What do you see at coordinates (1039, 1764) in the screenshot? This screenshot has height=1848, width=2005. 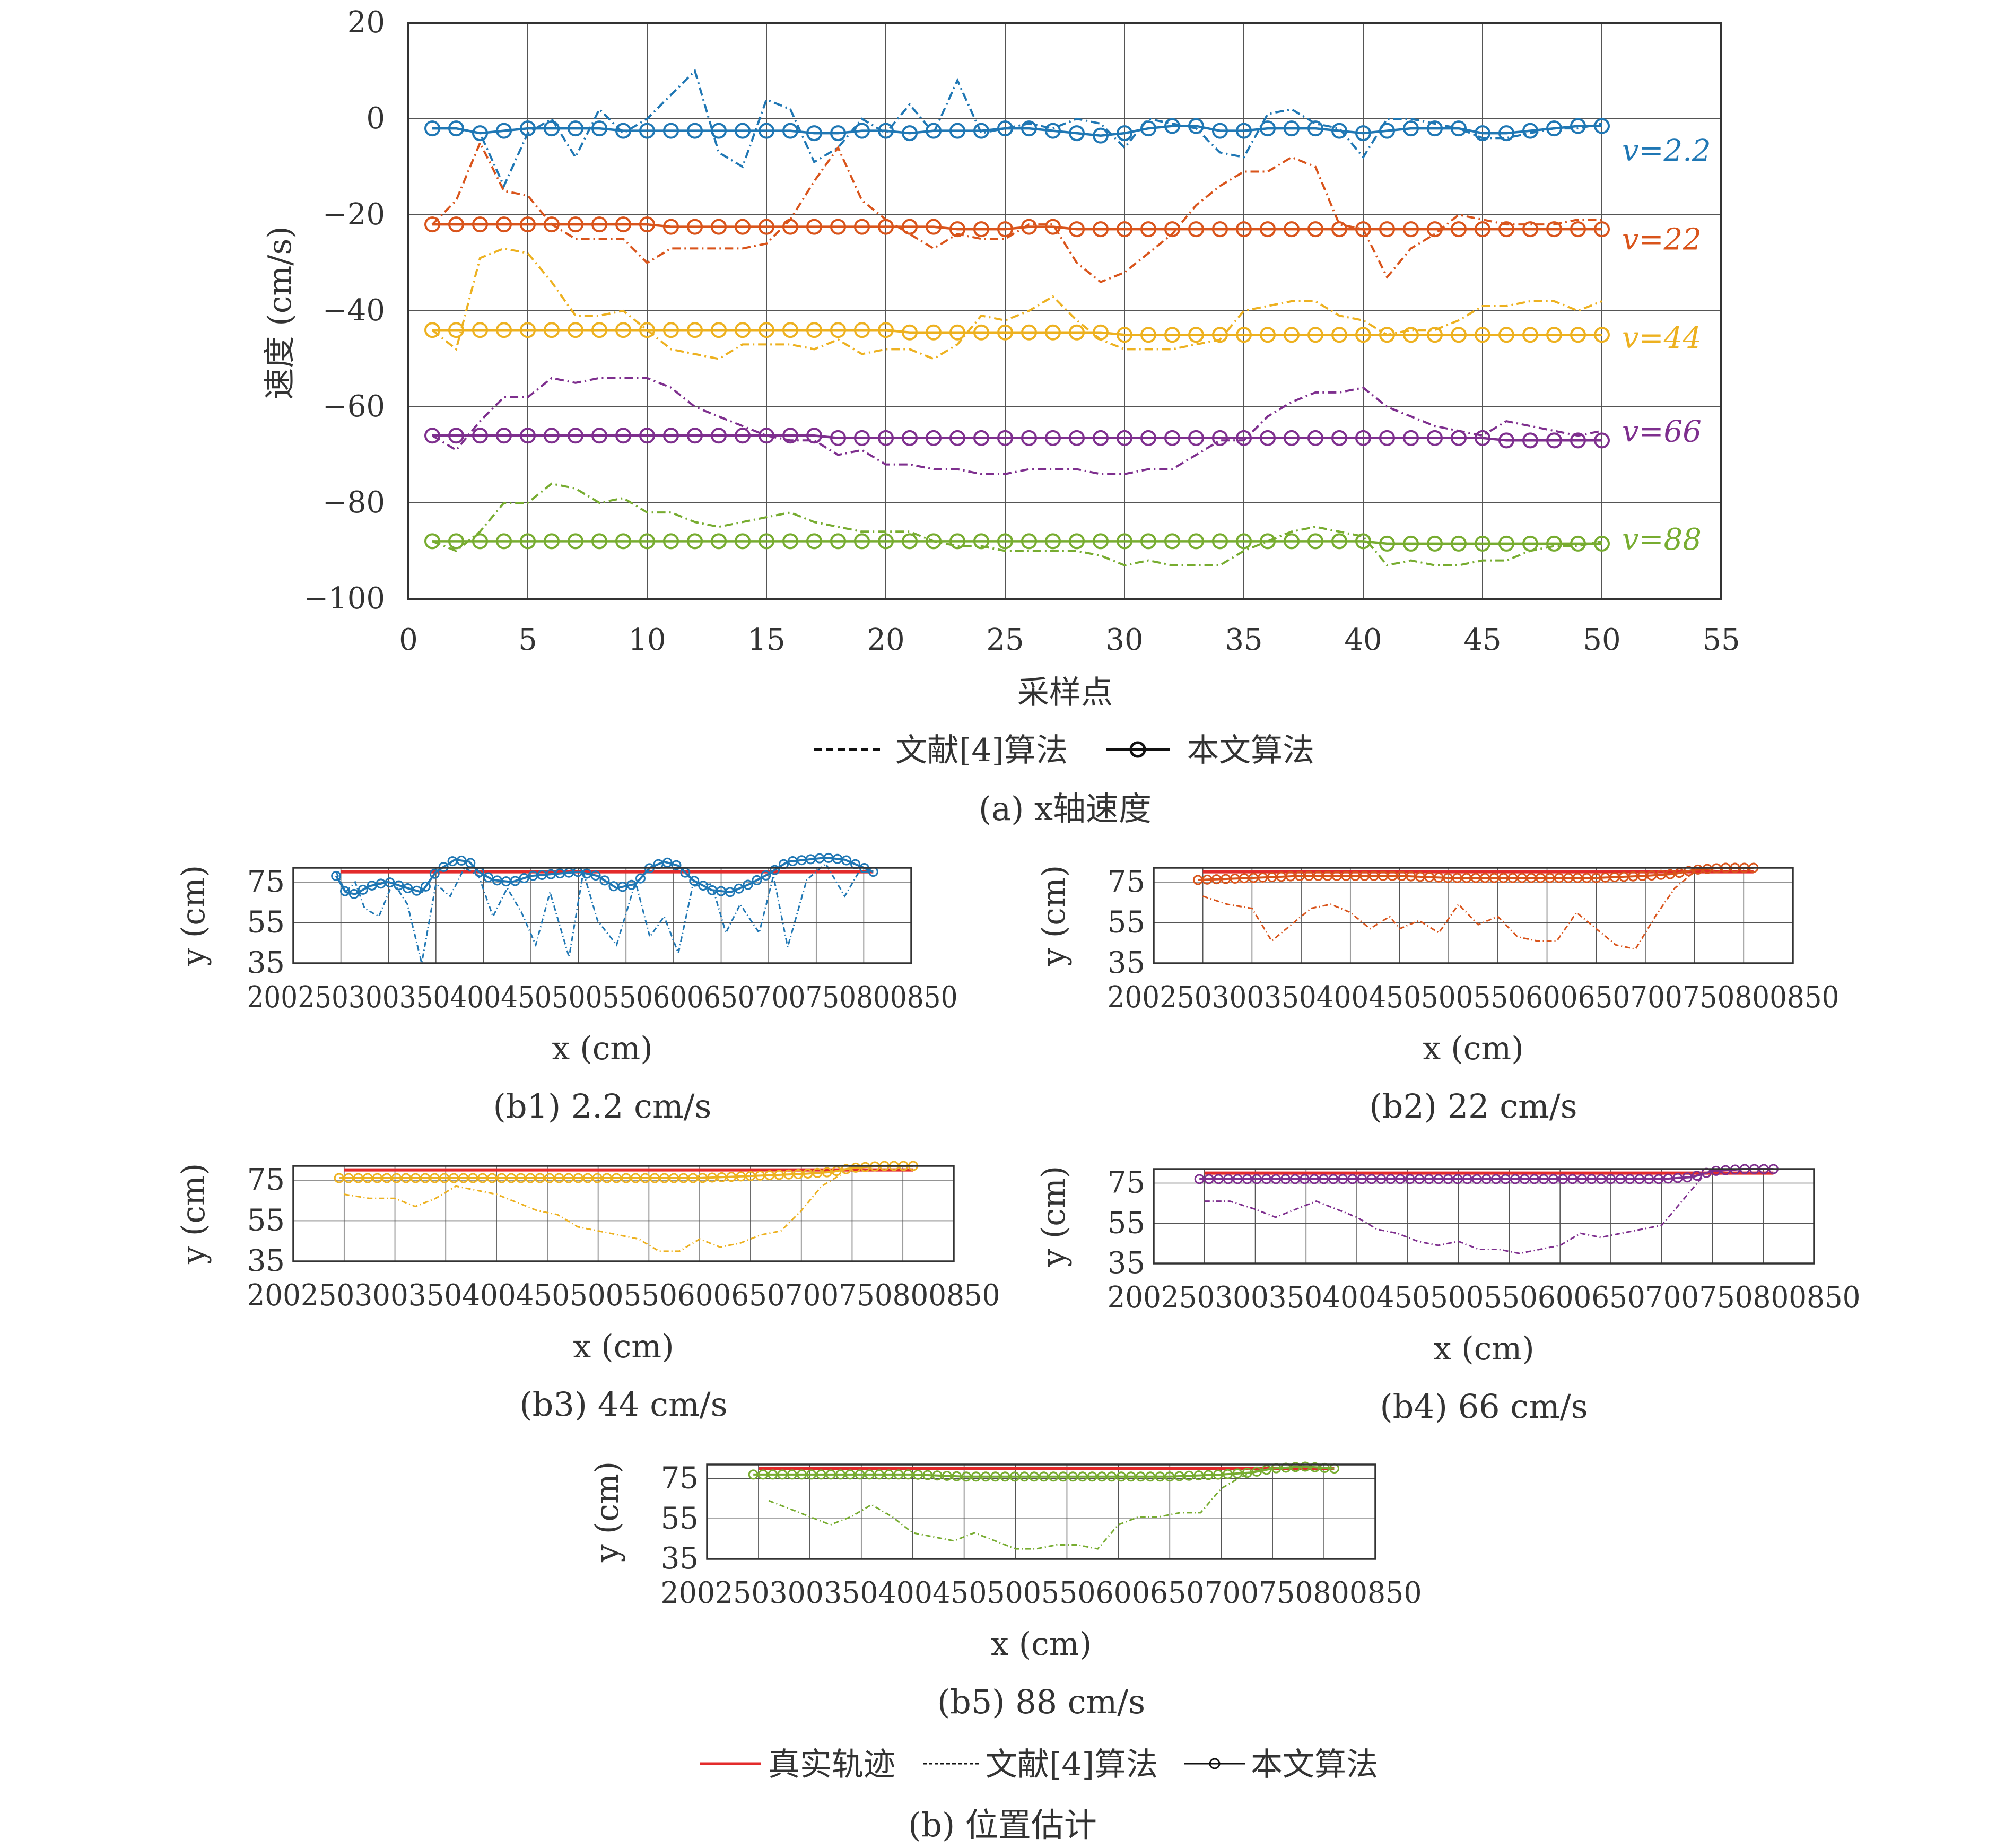 I see `sub-legend: 真实轨迹 文献[4]算法 本文算法` at bounding box center [1039, 1764].